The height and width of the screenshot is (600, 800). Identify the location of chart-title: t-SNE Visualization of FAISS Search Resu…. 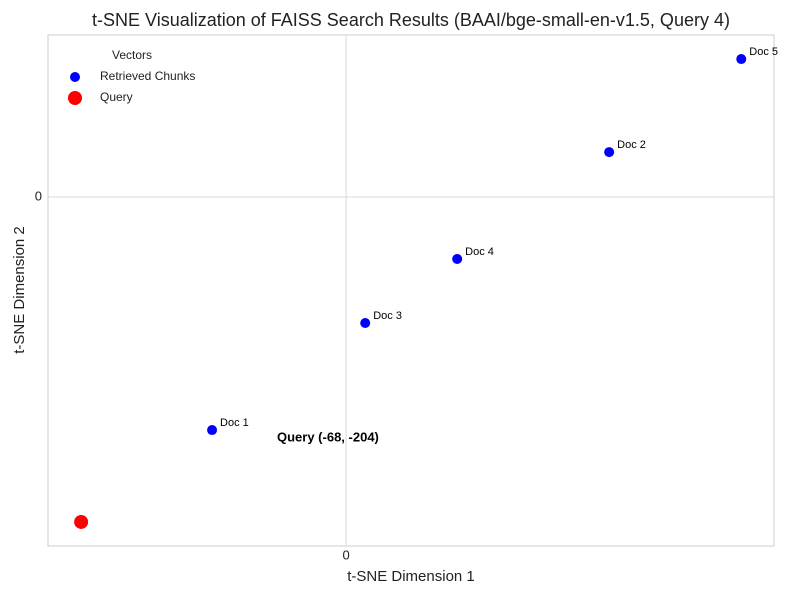
(411, 20).